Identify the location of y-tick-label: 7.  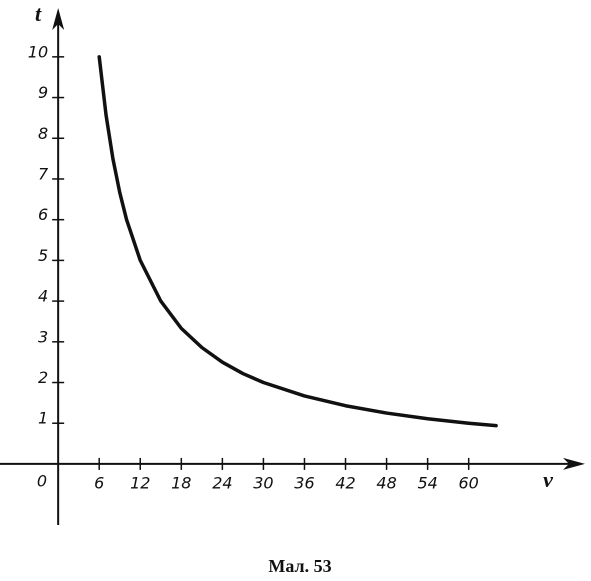
(43, 173).